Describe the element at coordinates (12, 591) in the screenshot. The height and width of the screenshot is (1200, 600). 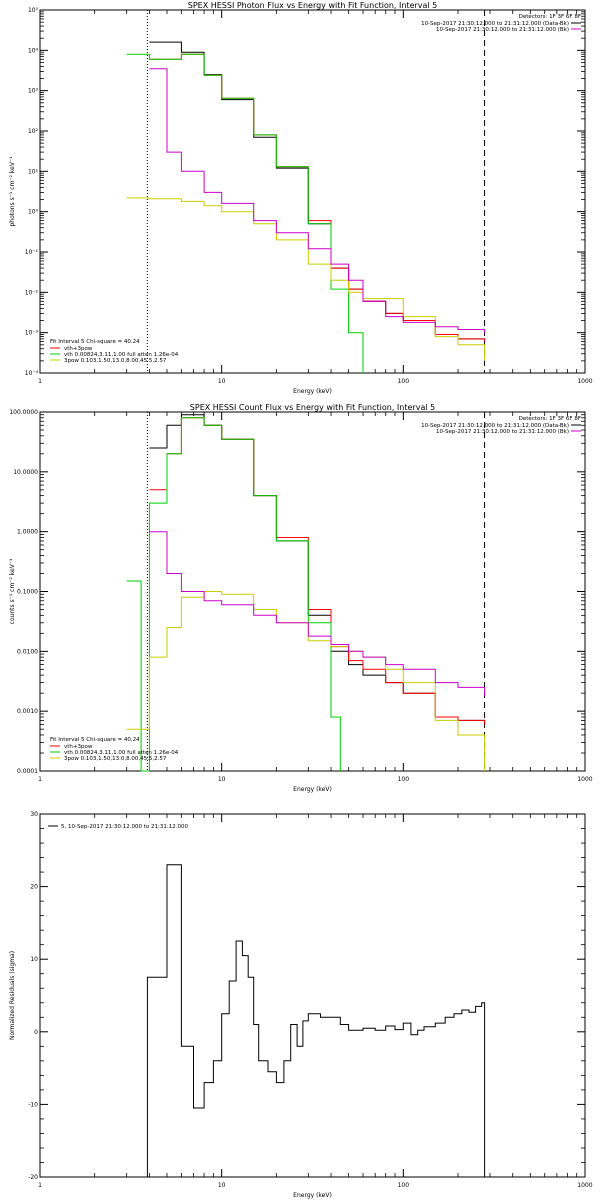
I see `y-axis-label: counts s⁻¹ cm⁻² keV⁻¹` at that location.